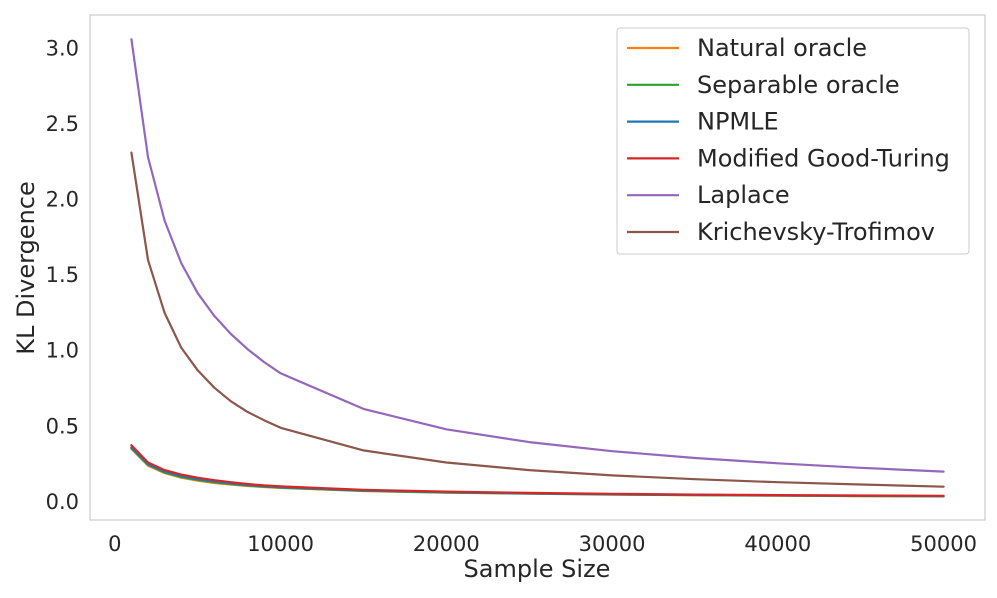 The image size is (997, 598). Describe the element at coordinates (816, 232) in the screenshot. I see `legend-label: Krichevsky-Trofimov` at that location.